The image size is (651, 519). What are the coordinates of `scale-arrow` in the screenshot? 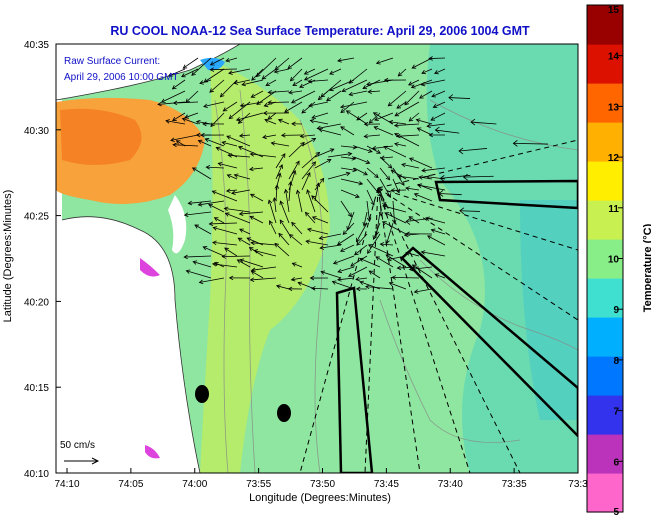 It's located at (82, 461).